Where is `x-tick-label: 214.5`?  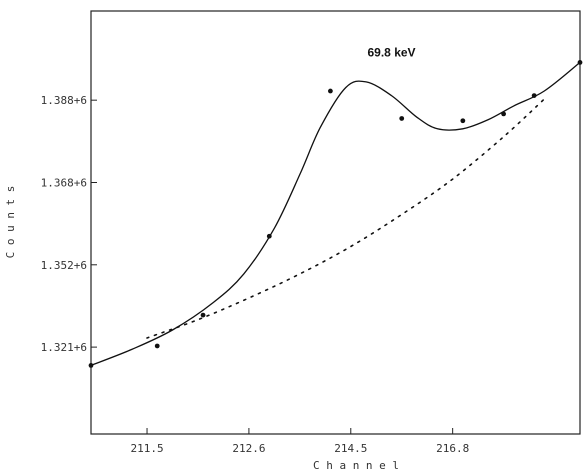 x-tick-label: 214.5 is located at coordinates (350, 448).